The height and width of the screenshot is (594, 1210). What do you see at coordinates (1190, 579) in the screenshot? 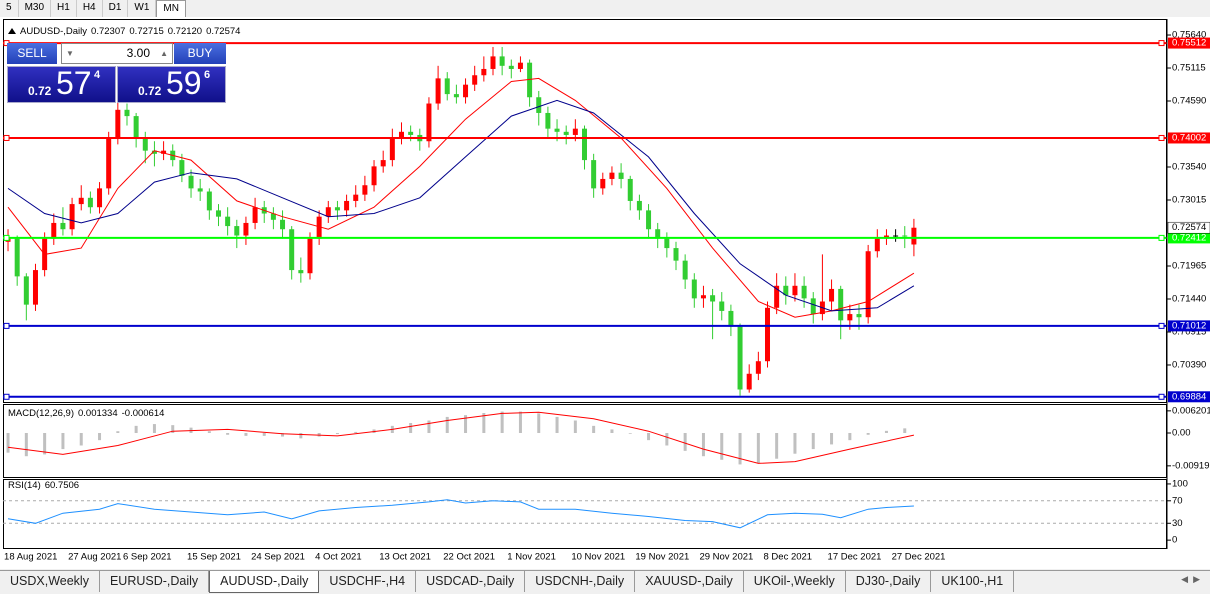
I see `tab-scroll: ◀ ▶` at bounding box center [1190, 579].